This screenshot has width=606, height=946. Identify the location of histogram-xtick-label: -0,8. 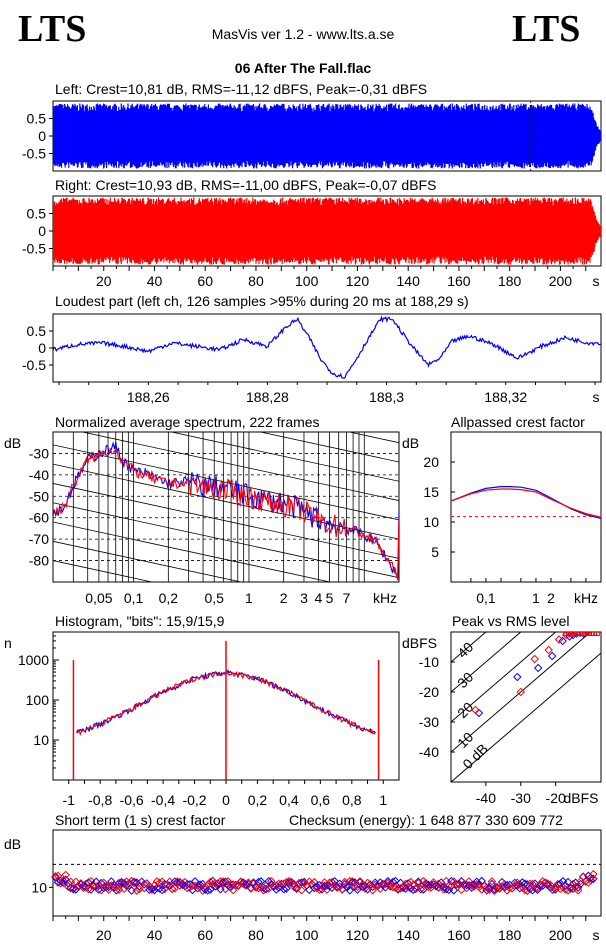
(100, 800).